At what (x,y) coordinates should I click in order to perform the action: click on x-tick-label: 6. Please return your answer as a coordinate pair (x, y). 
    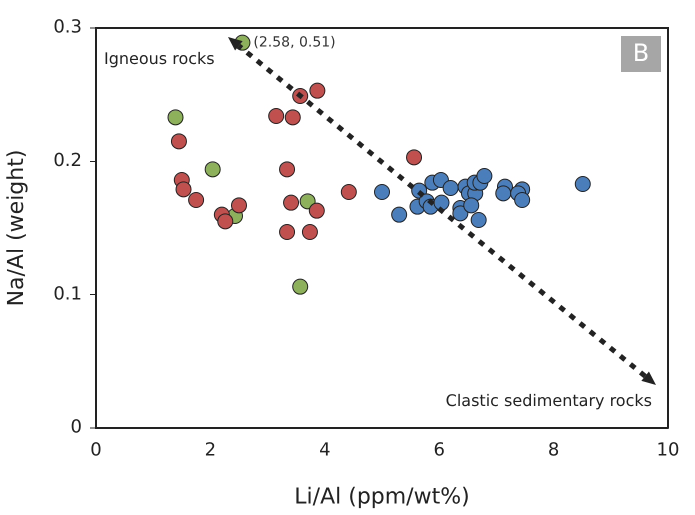
    Looking at the image, I should click on (439, 449).